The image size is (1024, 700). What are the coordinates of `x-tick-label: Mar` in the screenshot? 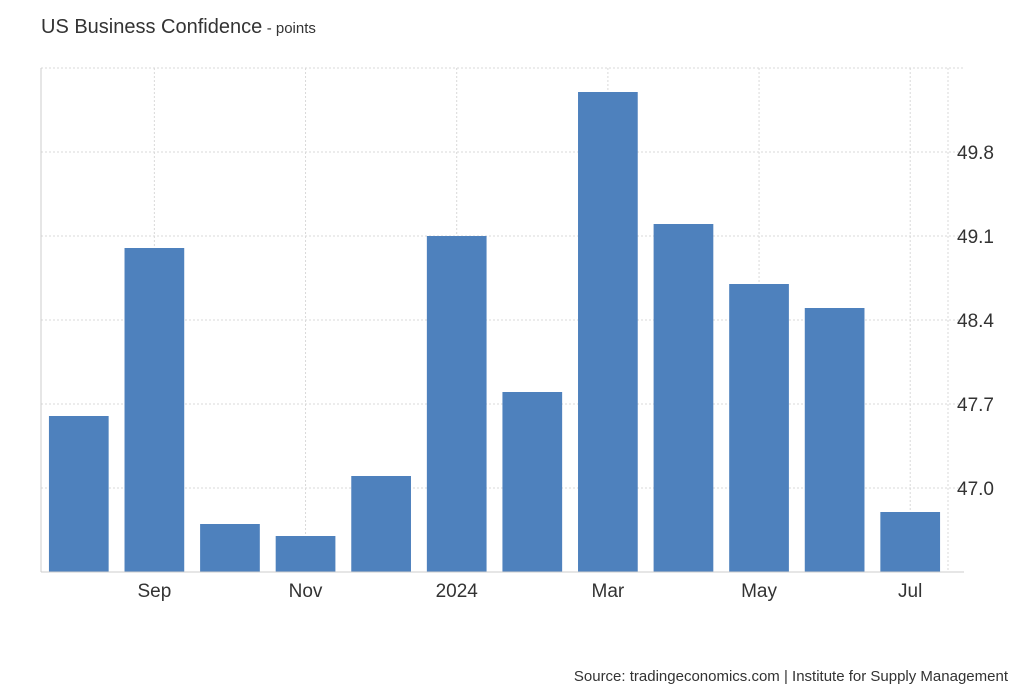 It's located at (608, 591).